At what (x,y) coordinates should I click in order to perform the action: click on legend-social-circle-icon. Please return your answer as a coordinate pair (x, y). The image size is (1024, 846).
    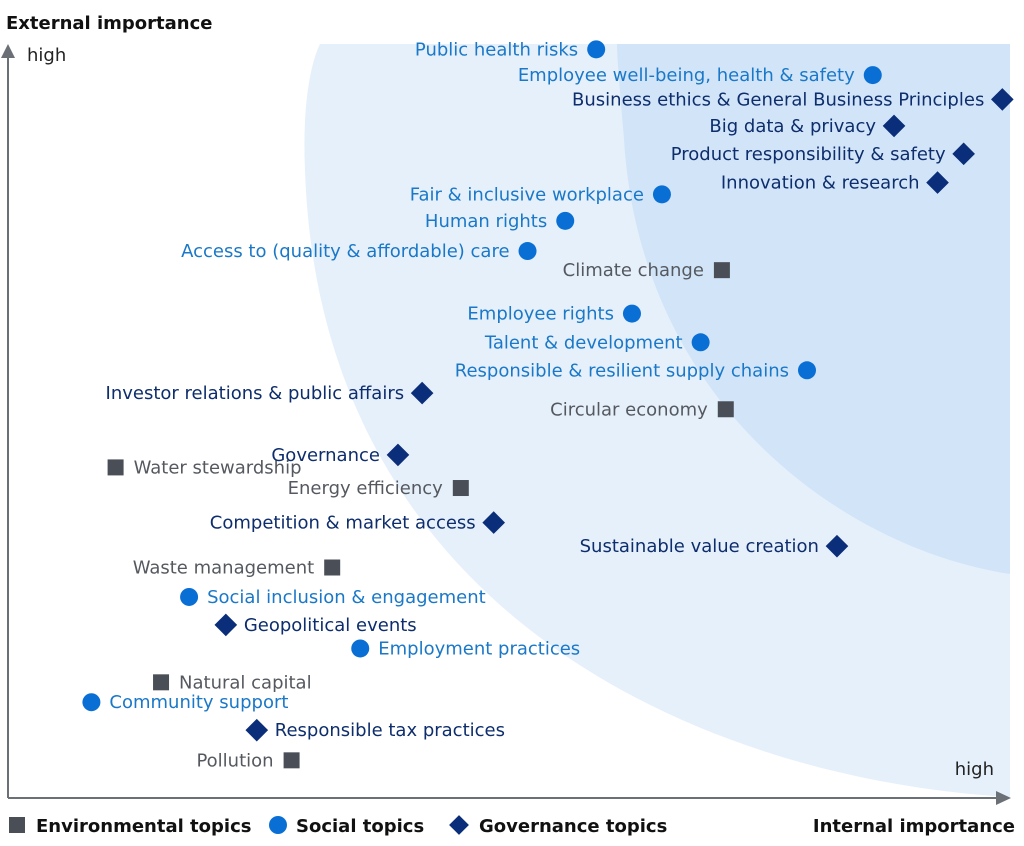
    Looking at the image, I should click on (278, 825).